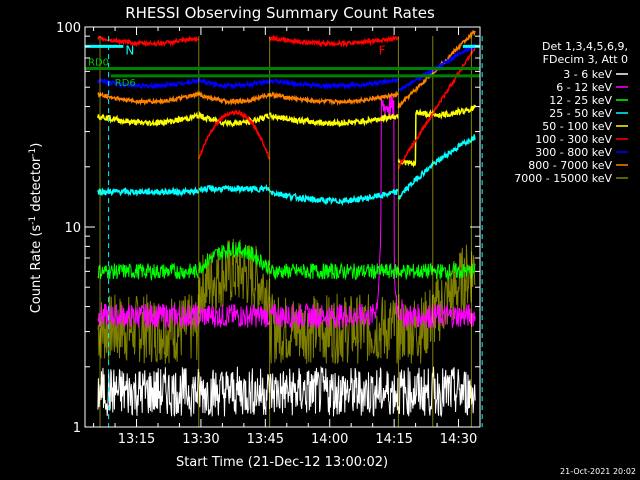 The width and height of the screenshot is (640, 480). What do you see at coordinates (329, 439) in the screenshot?
I see `x-tick-label-3: 14:00` at bounding box center [329, 439].